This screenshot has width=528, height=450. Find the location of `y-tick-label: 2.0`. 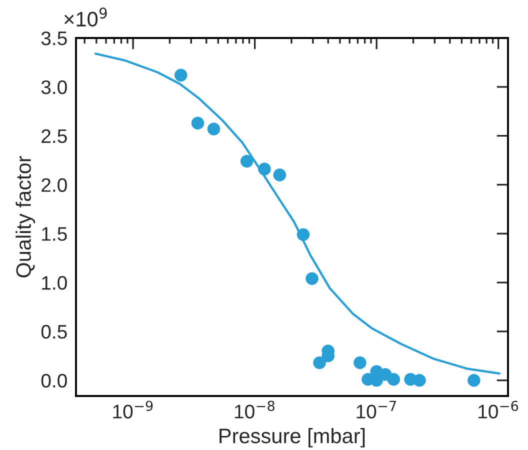

y-tick-label: 2.0 is located at coordinates (54, 185).